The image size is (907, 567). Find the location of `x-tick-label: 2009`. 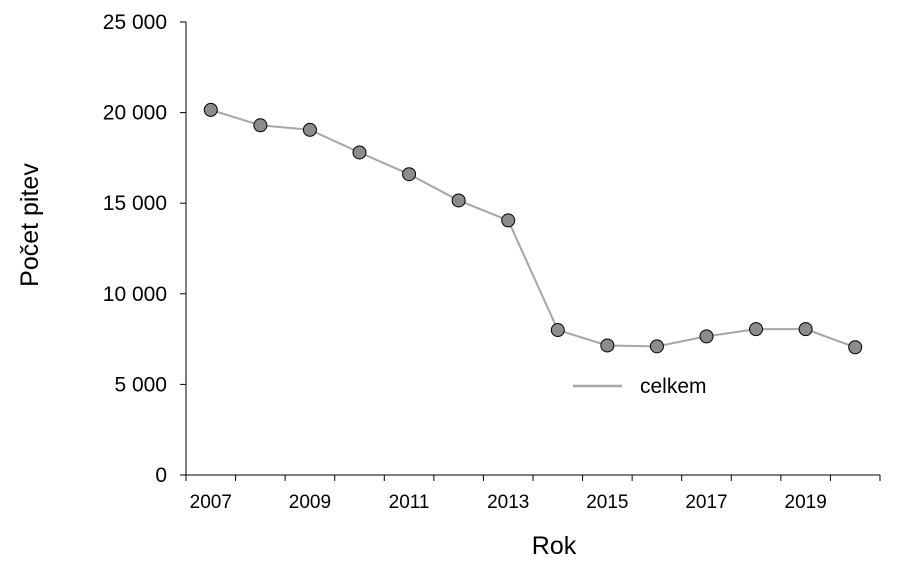

x-tick-label: 2009 is located at coordinates (310, 502).